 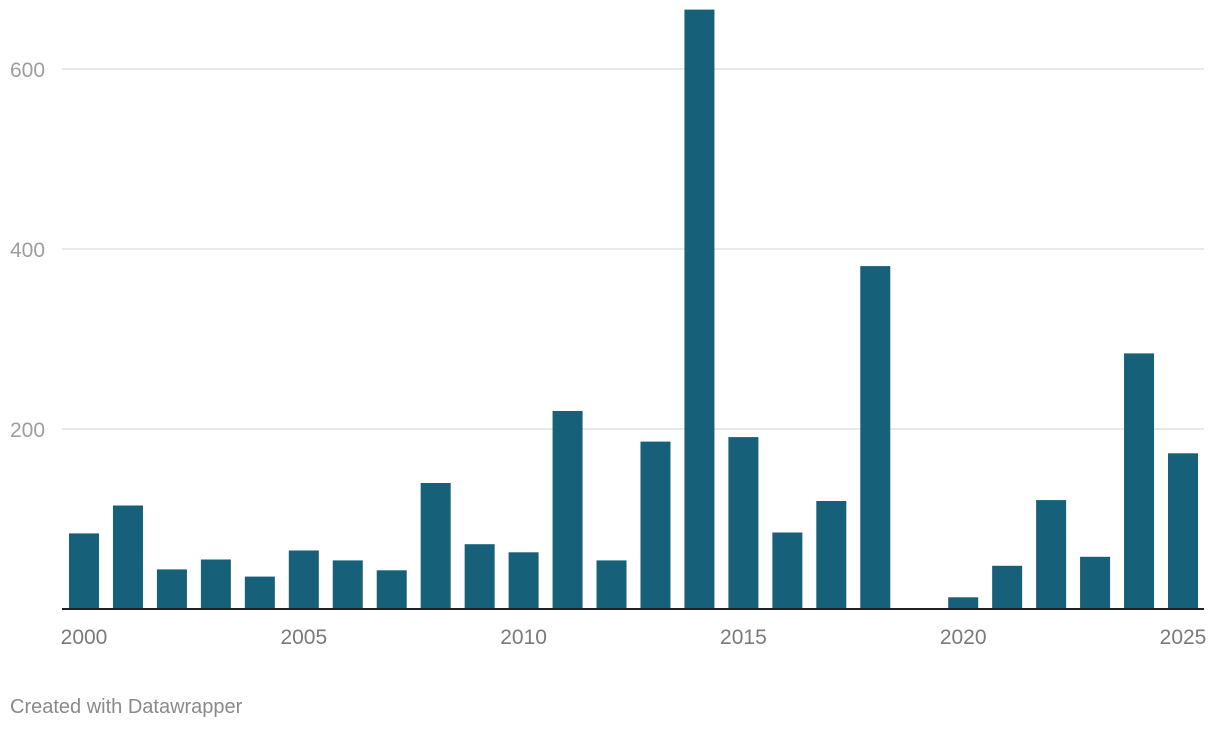 I want to click on bar-2020, so click(x=963, y=603).